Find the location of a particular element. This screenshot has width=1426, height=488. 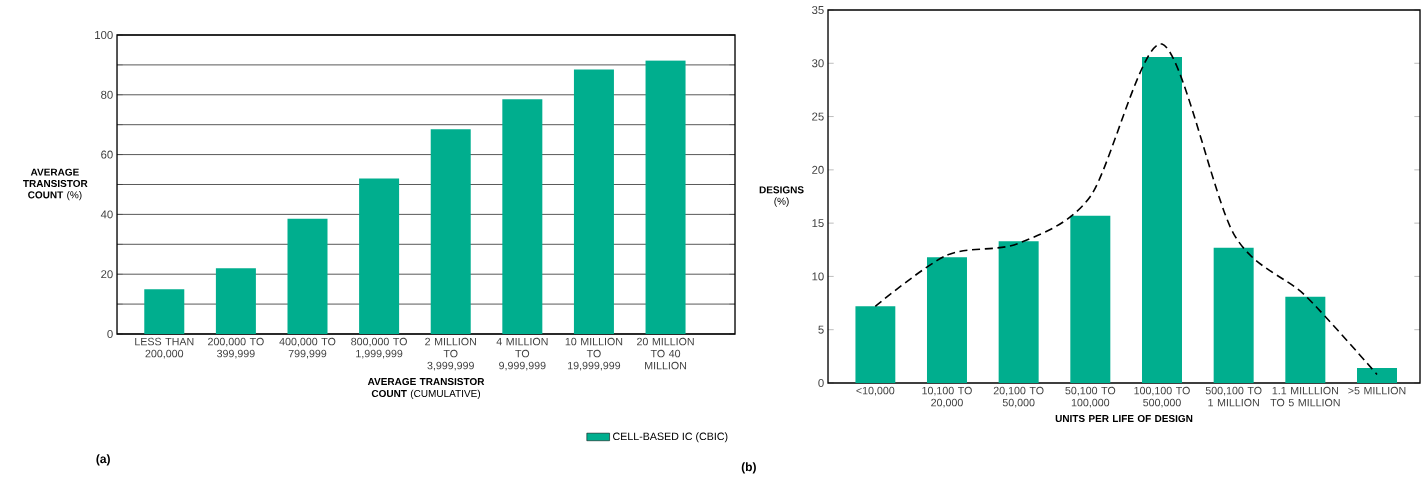

y-tick-label: 60 is located at coordinates (107, 154).